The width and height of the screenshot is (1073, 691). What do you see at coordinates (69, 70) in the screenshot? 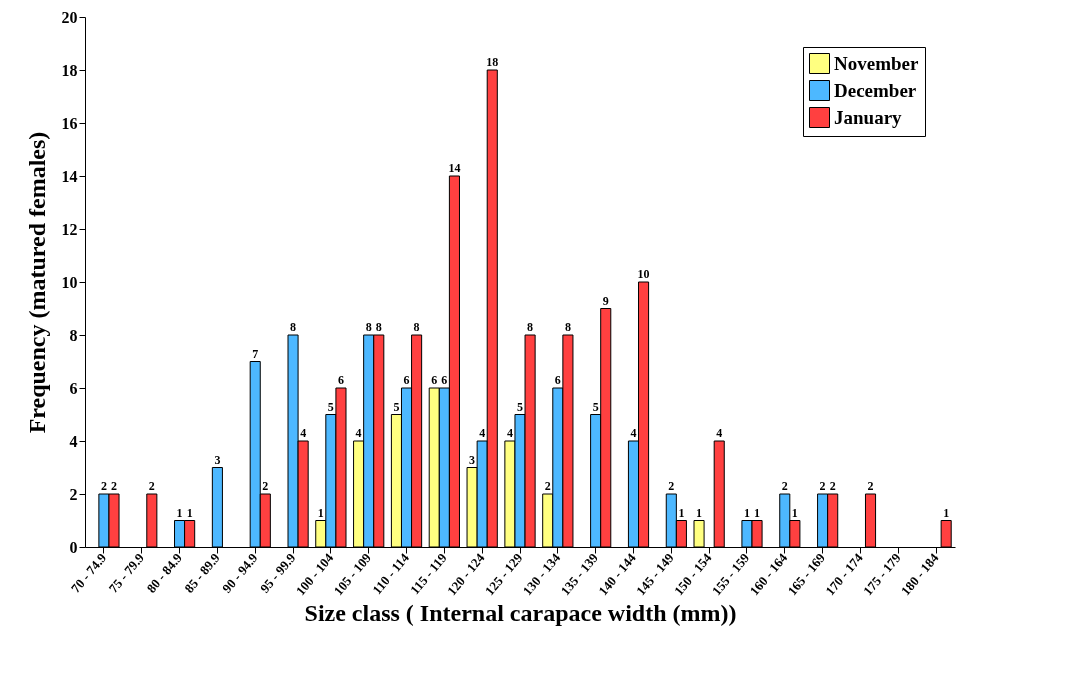
I see `y-tick-label: 18` at bounding box center [69, 70].